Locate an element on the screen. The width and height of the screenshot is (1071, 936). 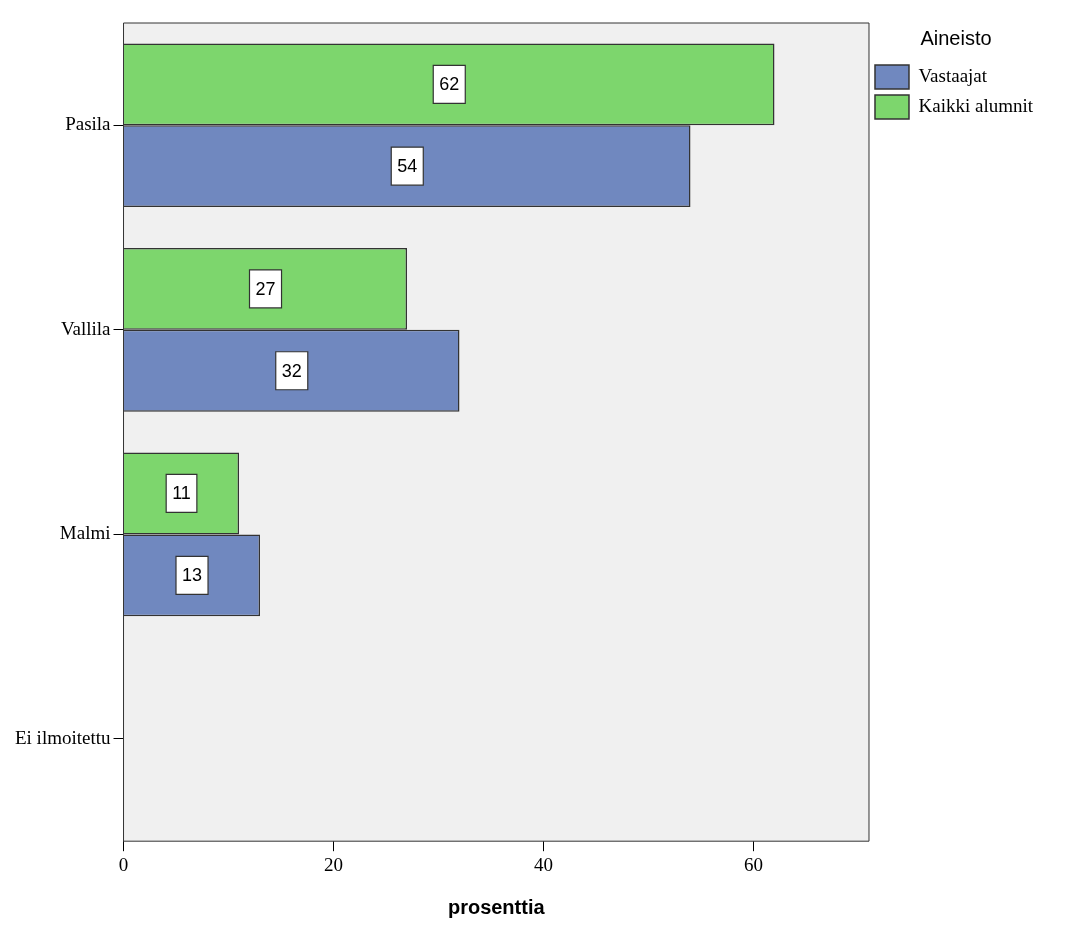
data-label: 54 is located at coordinates (407, 166).